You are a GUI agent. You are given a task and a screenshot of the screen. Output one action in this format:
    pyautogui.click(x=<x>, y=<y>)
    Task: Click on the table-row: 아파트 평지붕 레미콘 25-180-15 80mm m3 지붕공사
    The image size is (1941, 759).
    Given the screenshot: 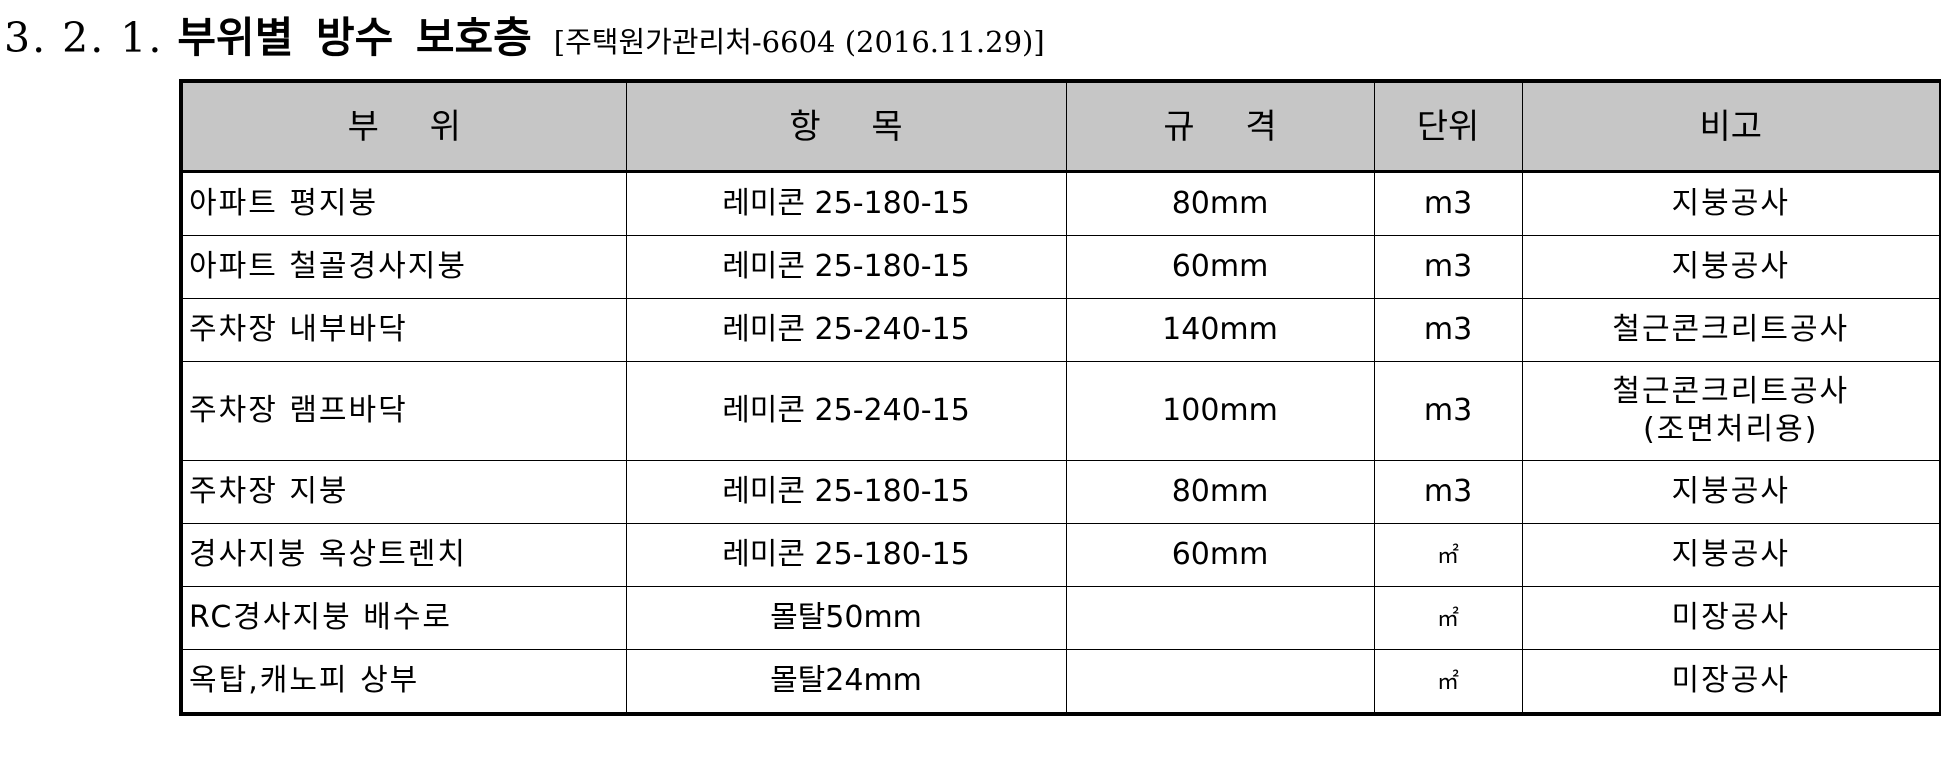 What is the action you would take?
    pyautogui.click(x=1060, y=203)
    